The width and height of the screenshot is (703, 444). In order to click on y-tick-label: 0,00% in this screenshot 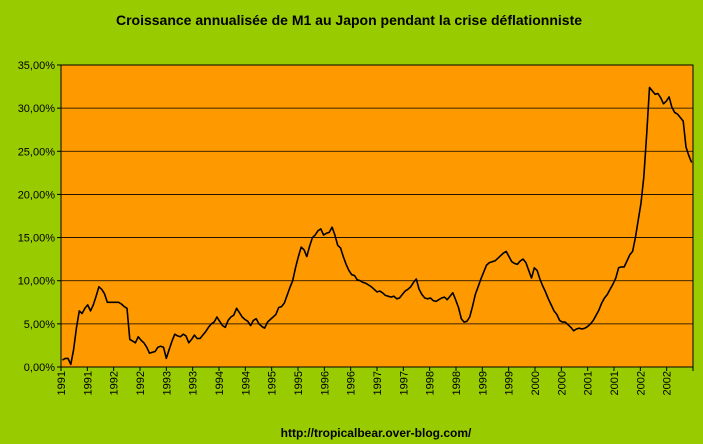, I will do `click(39, 368)`.